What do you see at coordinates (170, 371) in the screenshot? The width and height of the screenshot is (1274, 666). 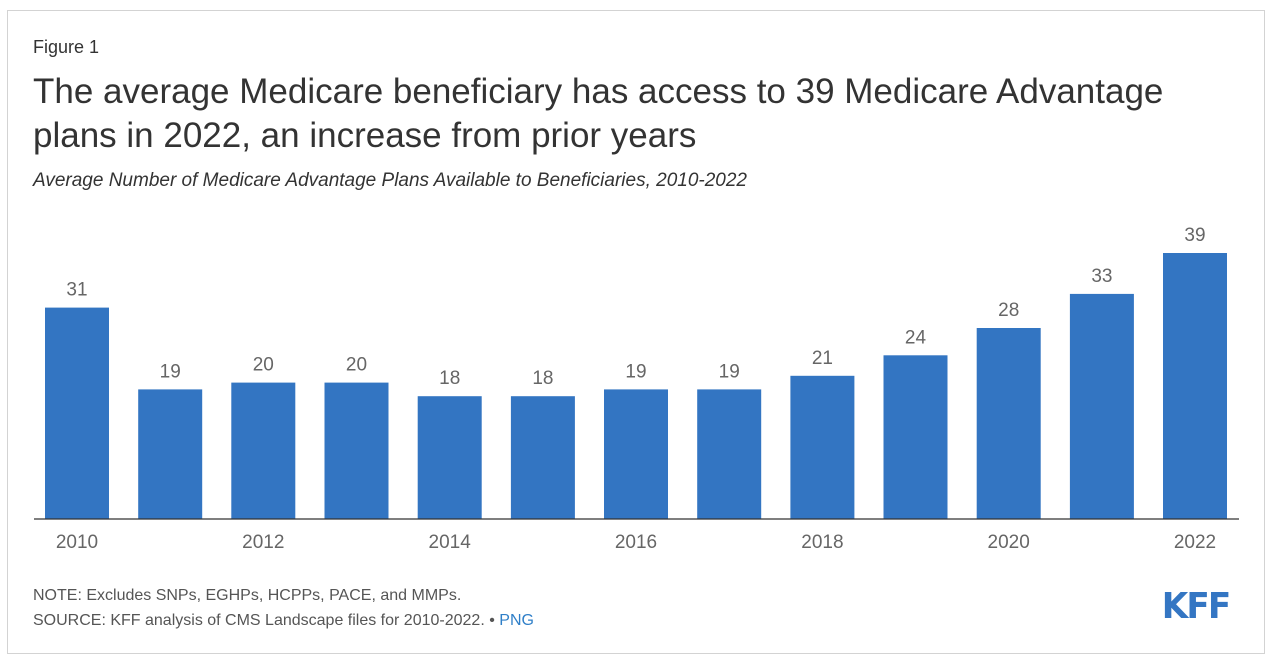 I see `data-label-2011: 19` at bounding box center [170, 371].